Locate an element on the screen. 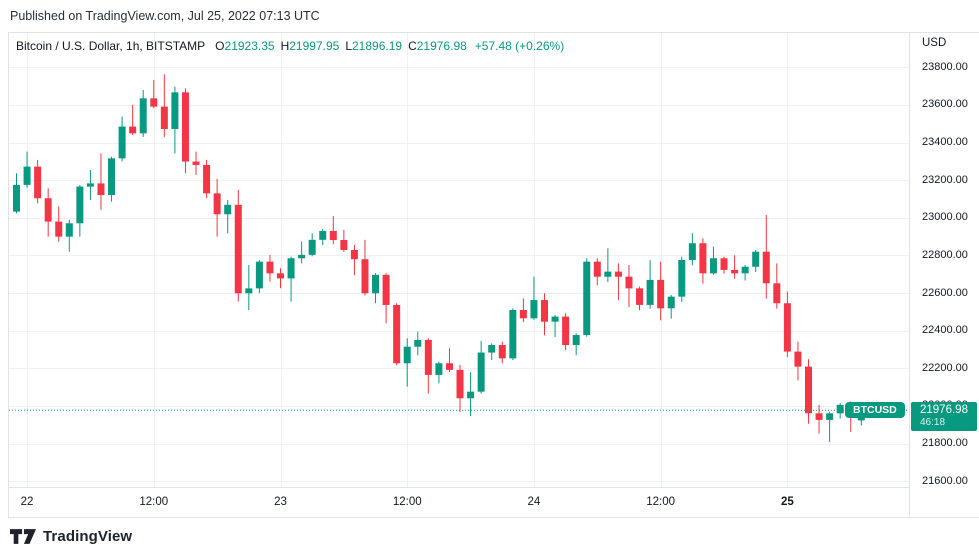 The image size is (979, 555). time-tick-label: 25 is located at coordinates (787, 502).